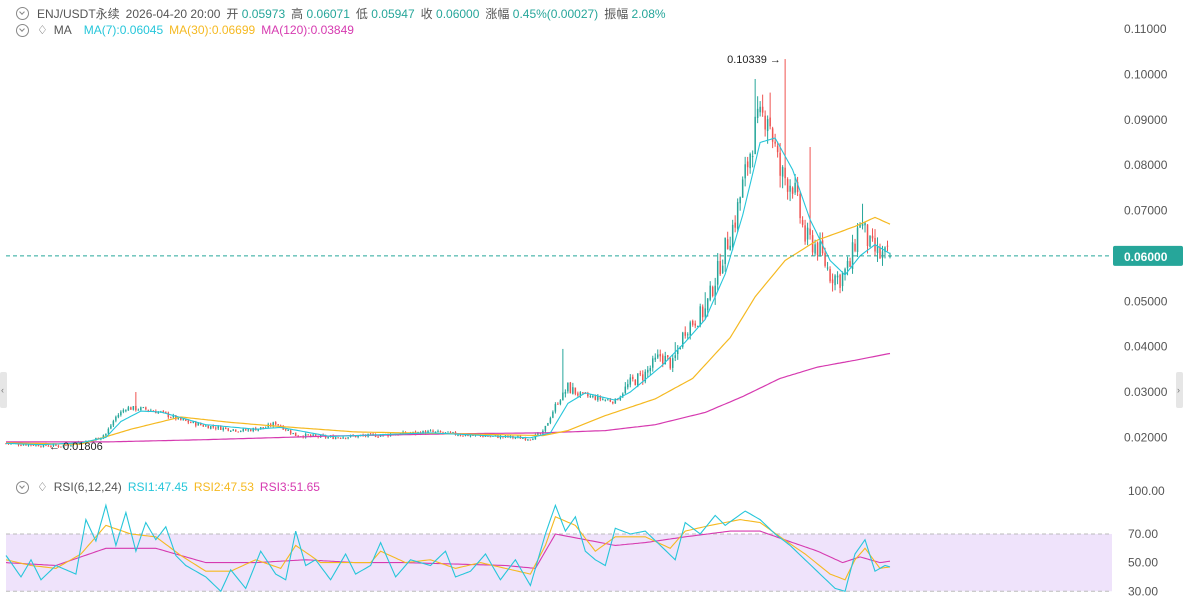 Image resolution: width=1183 pixels, height=615 pixels. I want to click on ma7-legend: MA(7):0.06045, so click(123, 30).